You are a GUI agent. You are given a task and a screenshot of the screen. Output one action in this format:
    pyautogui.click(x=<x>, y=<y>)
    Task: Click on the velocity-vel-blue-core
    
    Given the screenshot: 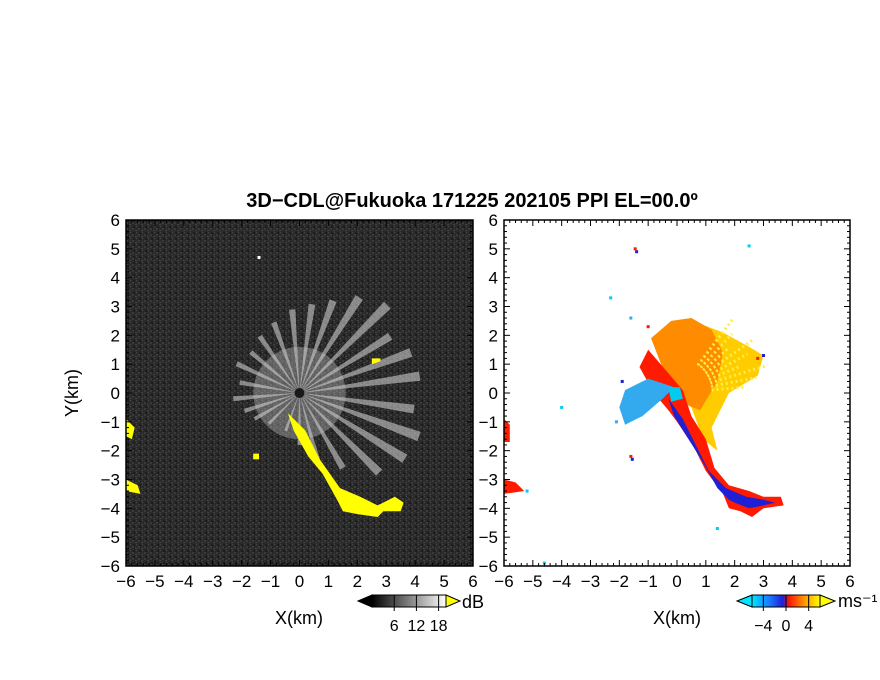 What is the action you would take?
    pyautogui.click(x=721, y=453)
    